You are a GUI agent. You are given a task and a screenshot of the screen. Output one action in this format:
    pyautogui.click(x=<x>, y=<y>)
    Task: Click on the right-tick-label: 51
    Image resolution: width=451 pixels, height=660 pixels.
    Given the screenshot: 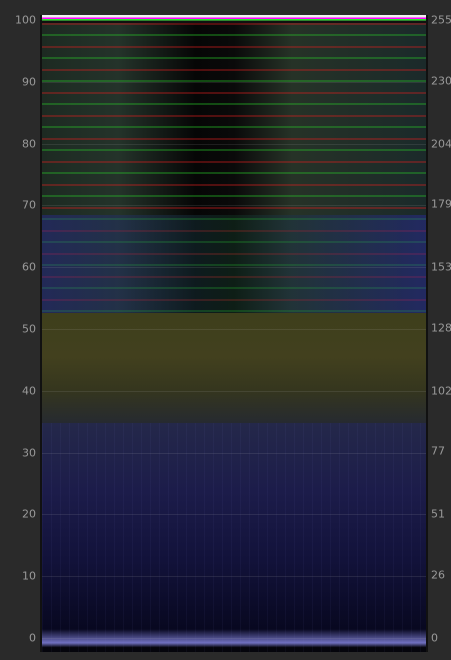 What is the action you would take?
    pyautogui.click(x=438, y=514)
    